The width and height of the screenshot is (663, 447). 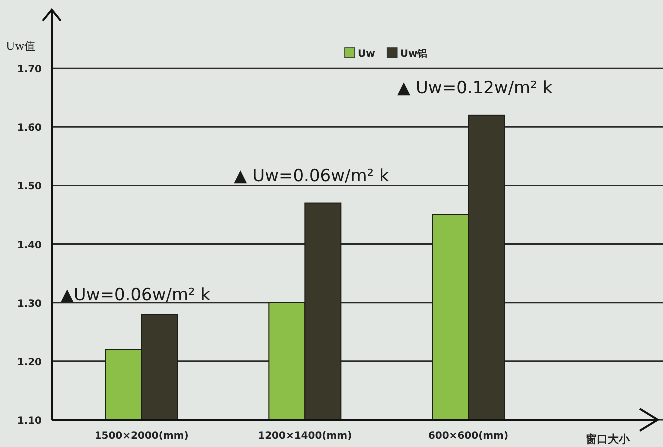 I want to click on annotation: ▲ Uw=0.06w/m² k, so click(x=312, y=176).